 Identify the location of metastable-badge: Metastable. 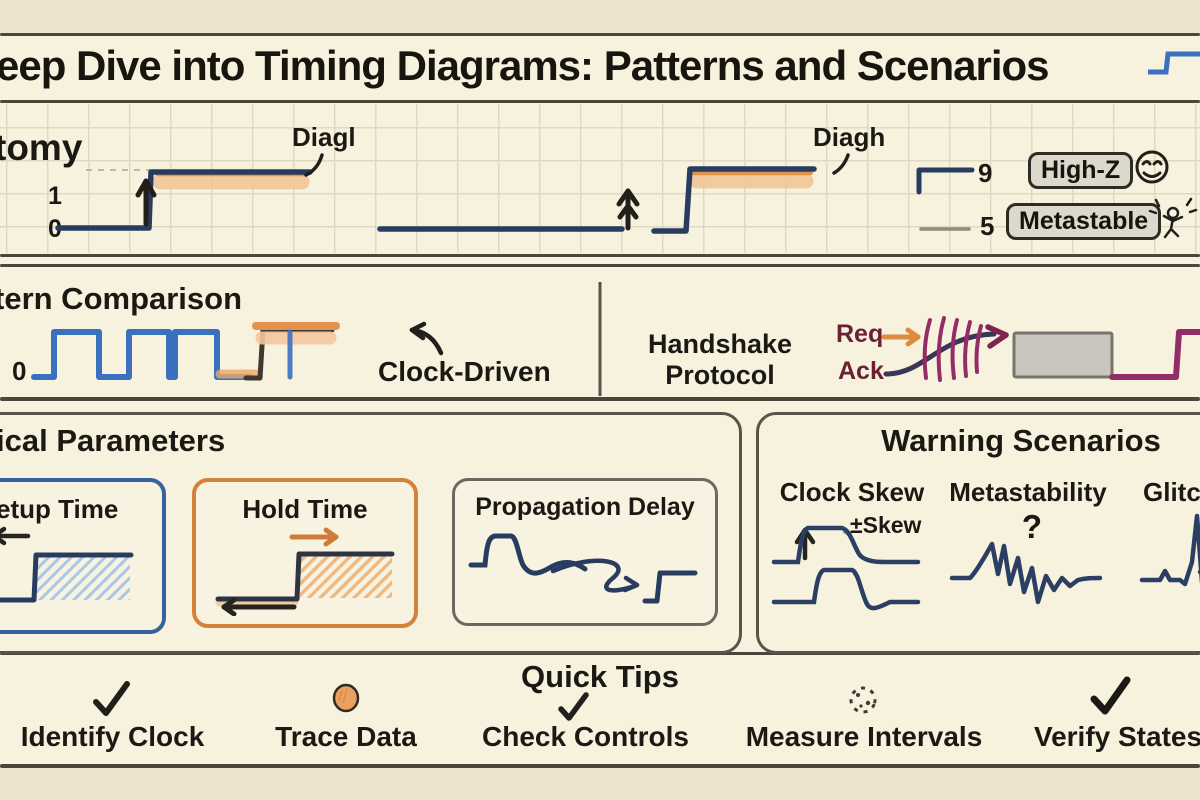
(1084, 221).